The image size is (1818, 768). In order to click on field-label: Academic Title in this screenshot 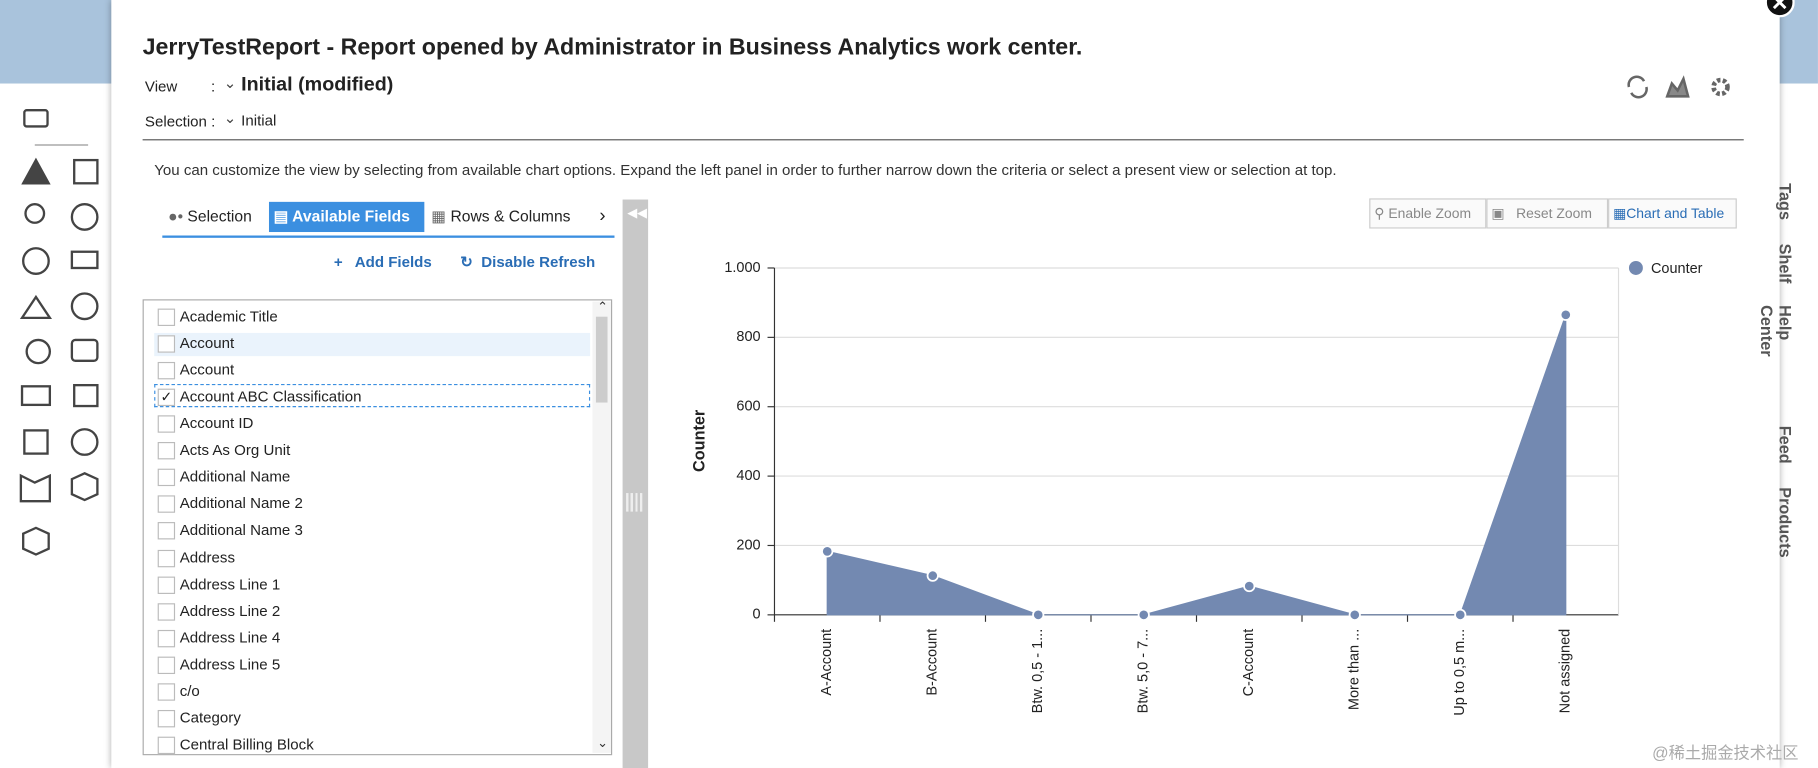, I will do `click(228, 316)`.